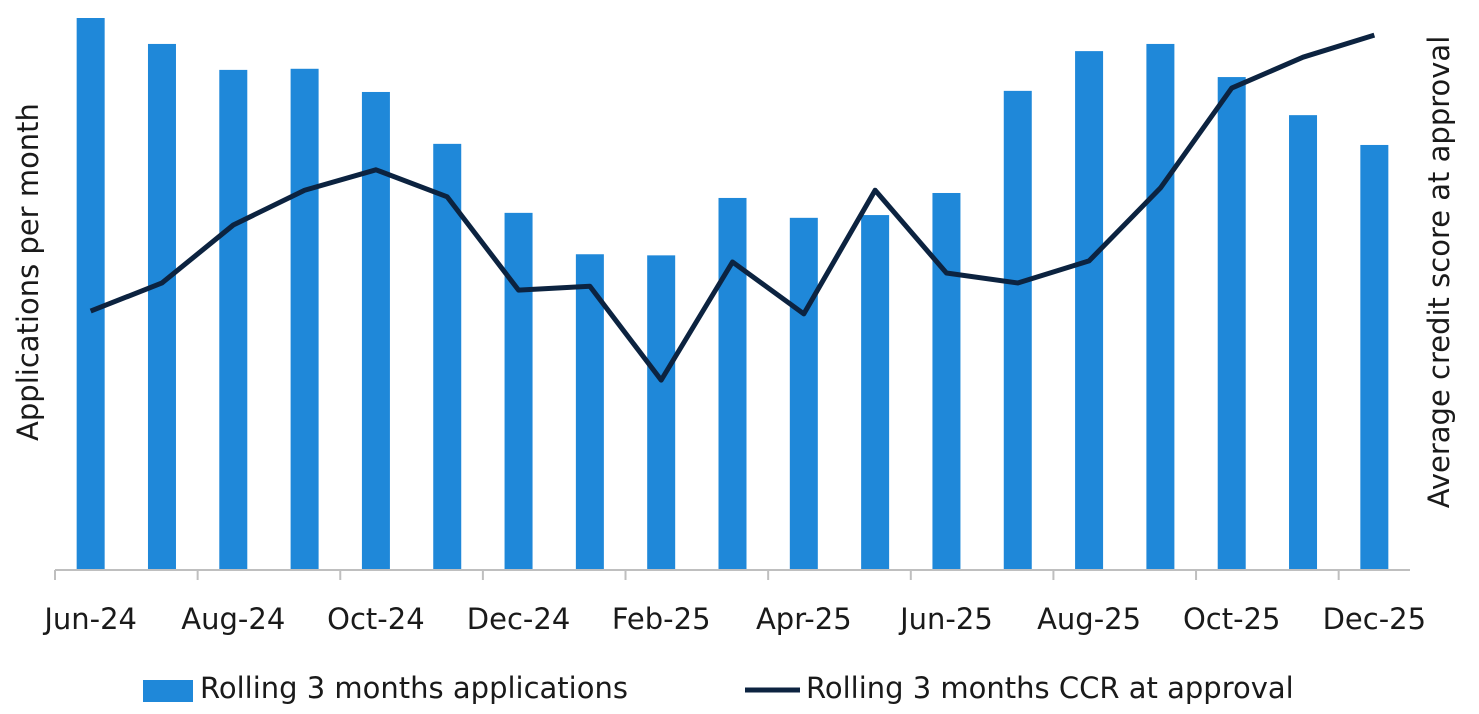 The image size is (1479, 714). I want to click on x-tick-label: Dec-24, so click(518, 619).